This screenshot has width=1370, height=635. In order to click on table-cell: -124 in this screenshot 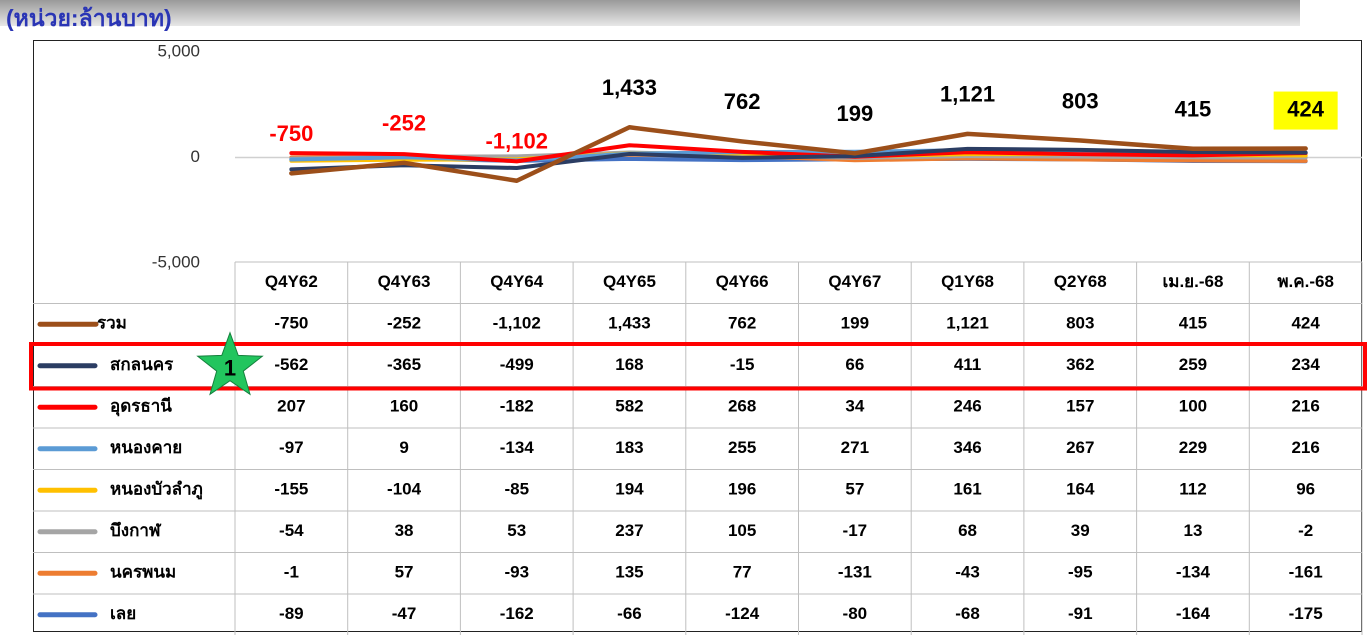, I will do `click(742, 613)`.